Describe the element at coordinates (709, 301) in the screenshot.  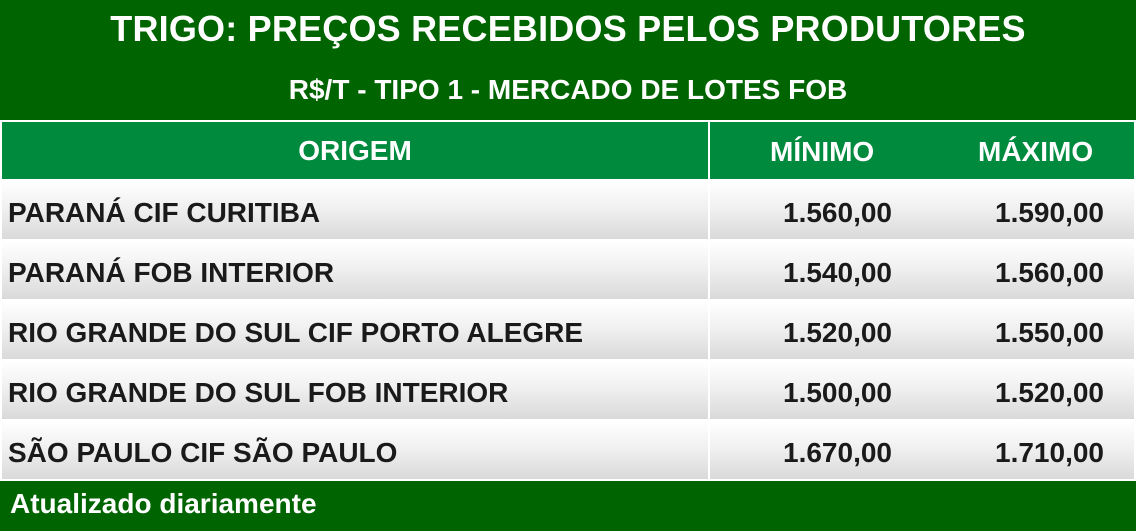
I see `vertical-separator` at that location.